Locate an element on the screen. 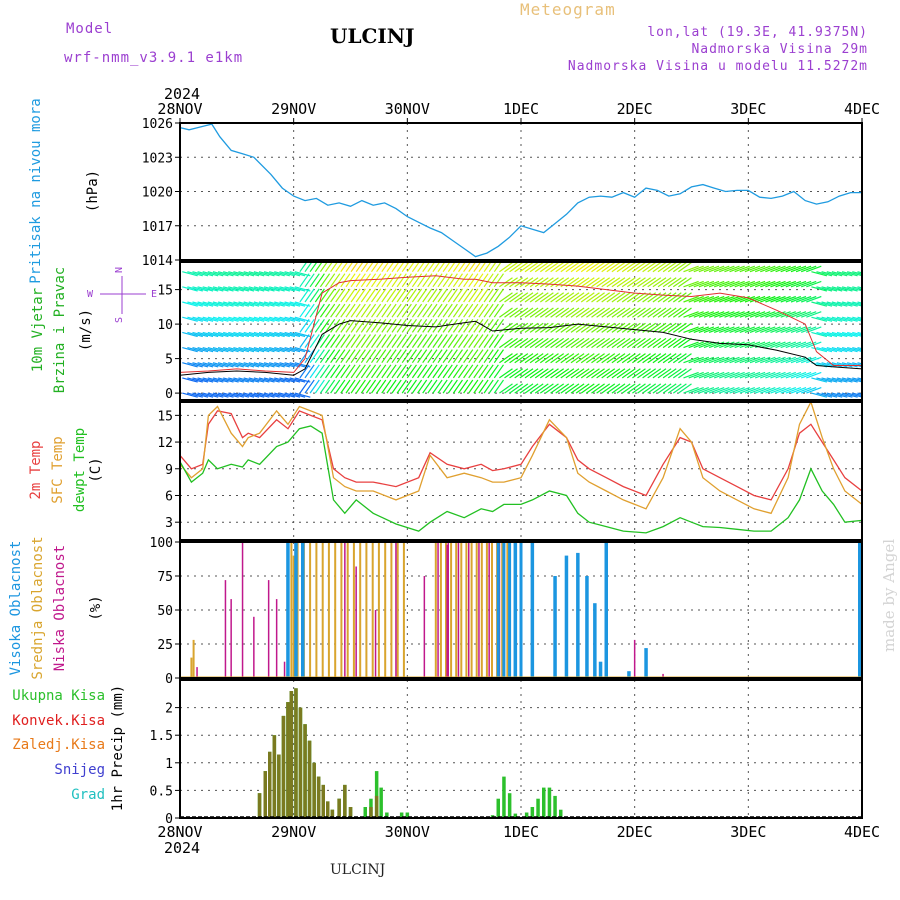 The width and height of the screenshot is (900, 900). y-tick-label: 12 is located at coordinates (165, 443).